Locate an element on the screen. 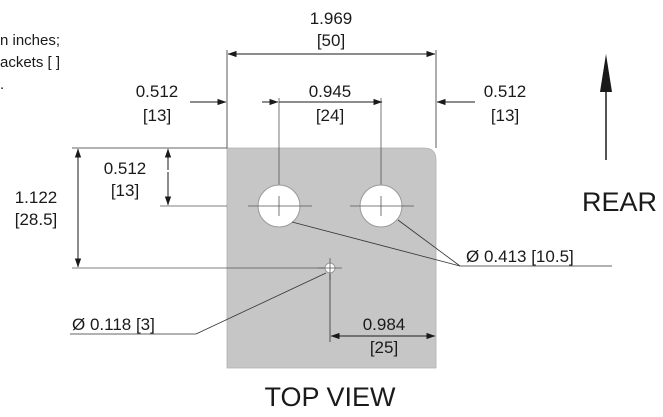 Image resolution: width=663 pixels, height=417 pixels. overall-width-inches: 1.969 is located at coordinates (331, 18).